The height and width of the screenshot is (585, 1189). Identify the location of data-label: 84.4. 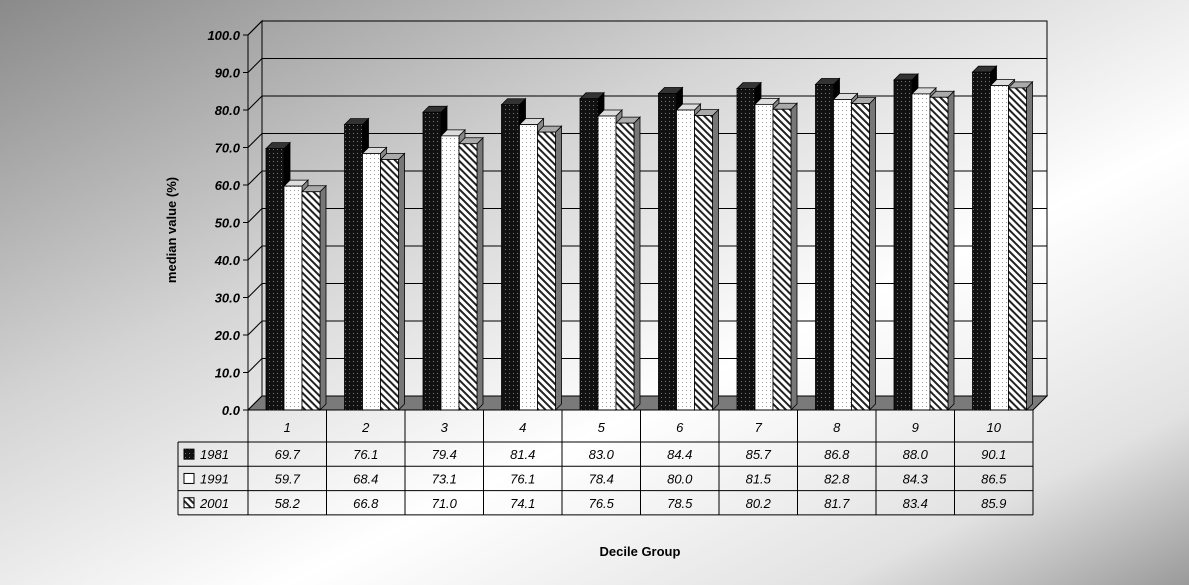
(679, 454).